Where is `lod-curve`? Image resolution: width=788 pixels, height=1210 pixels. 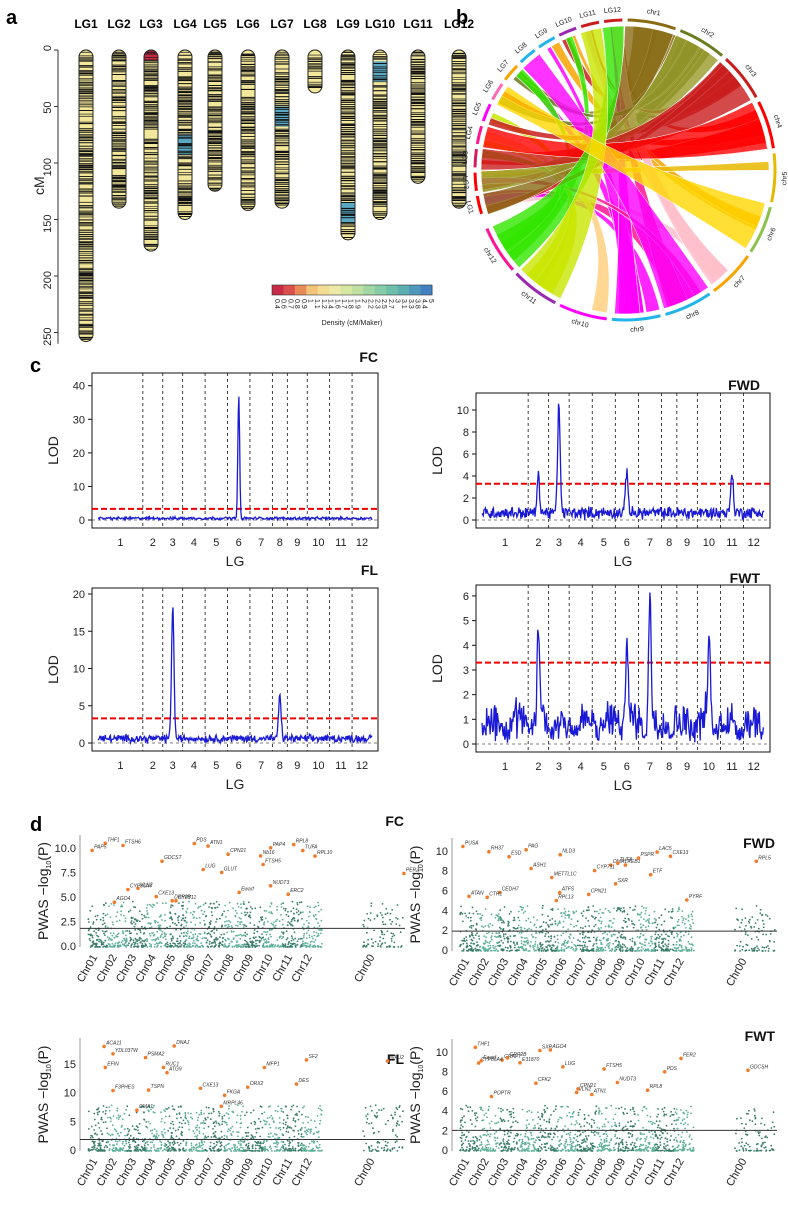
lod-curve is located at coordinates (235, 676).